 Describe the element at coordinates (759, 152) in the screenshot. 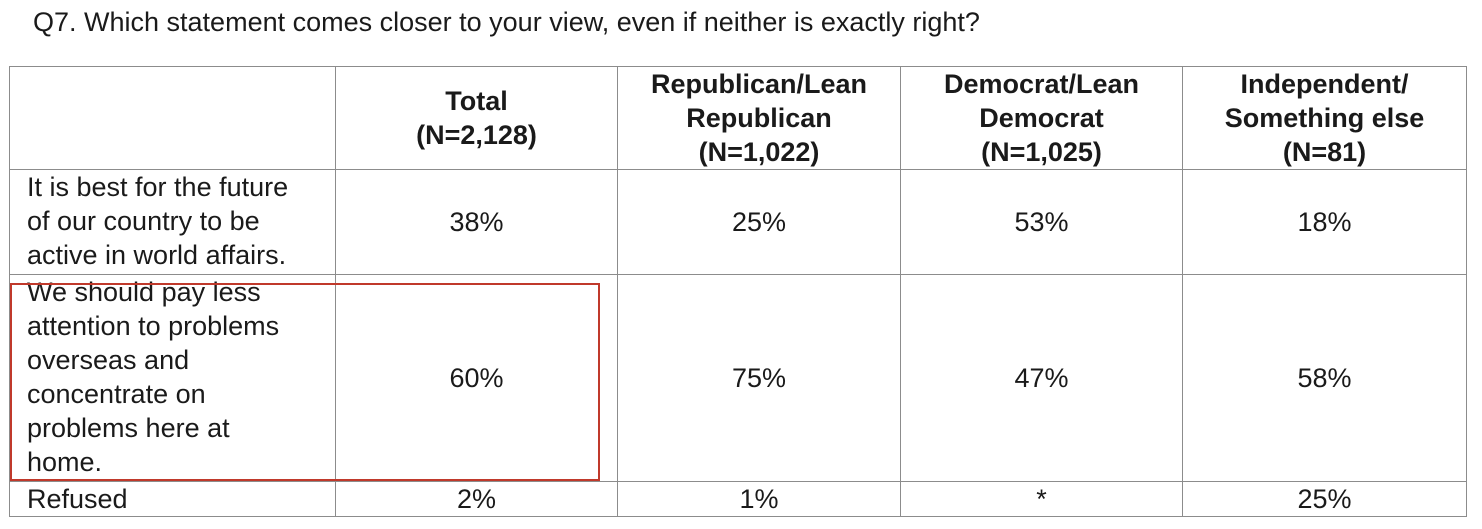

I see `header-republican-line3: (N=1,022)` at that location.